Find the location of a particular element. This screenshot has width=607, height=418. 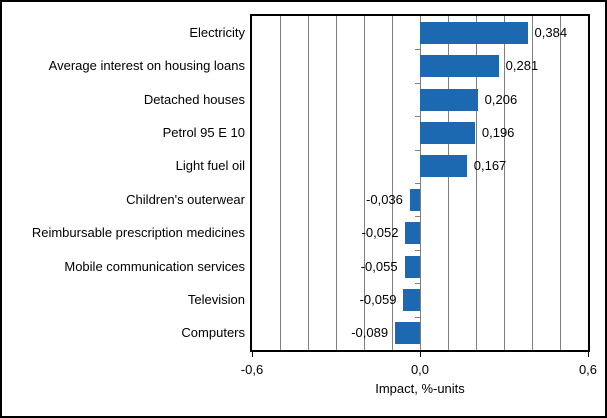

category-label: Mobile communication services is located at coordinates (154, 266).